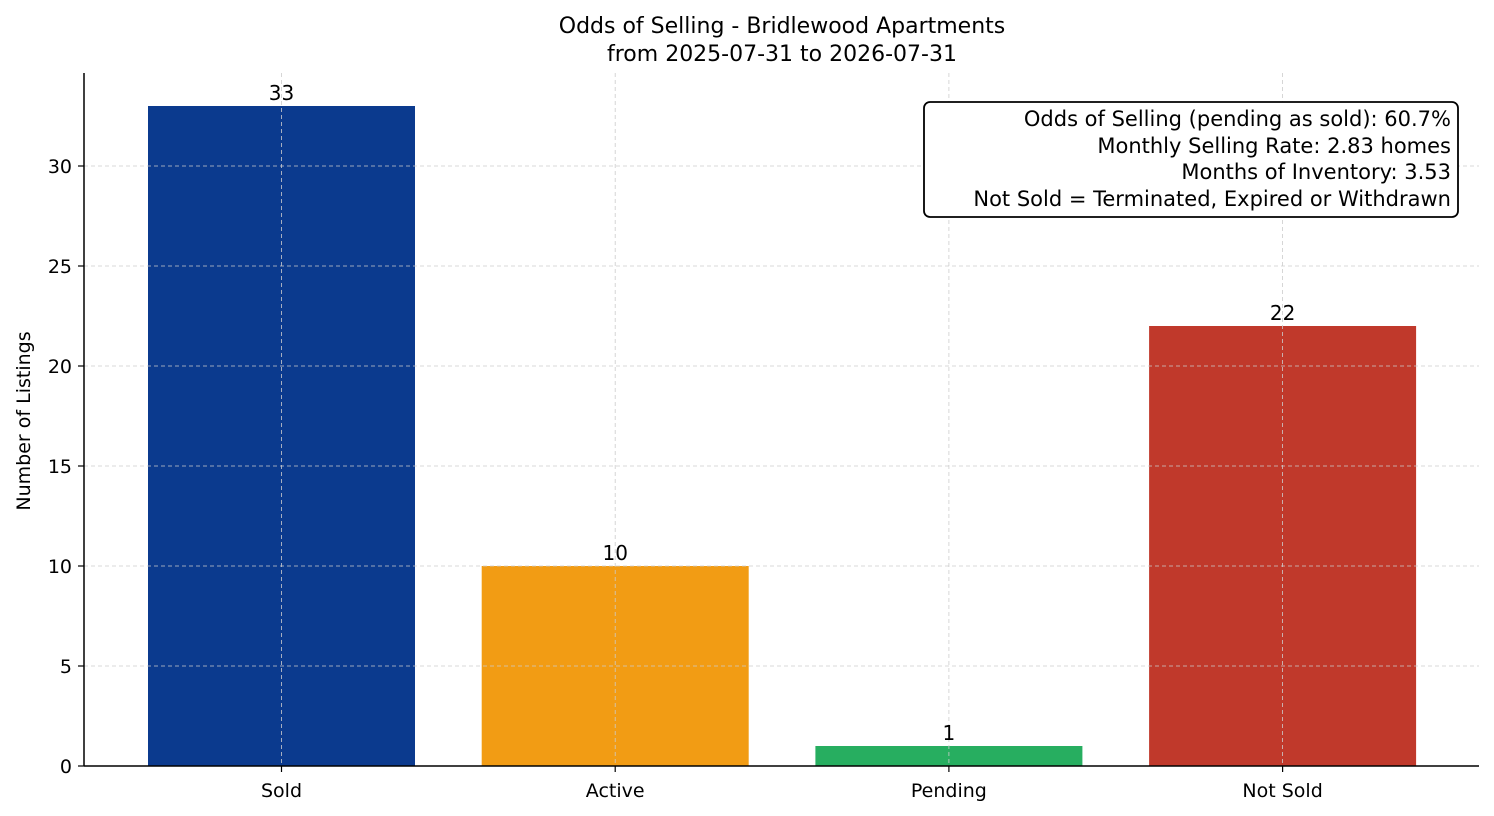  What do you see at coordinates (60, 167) in the screenshot?
I see `y-tick-label: 30` at bounding box center [60, 167].